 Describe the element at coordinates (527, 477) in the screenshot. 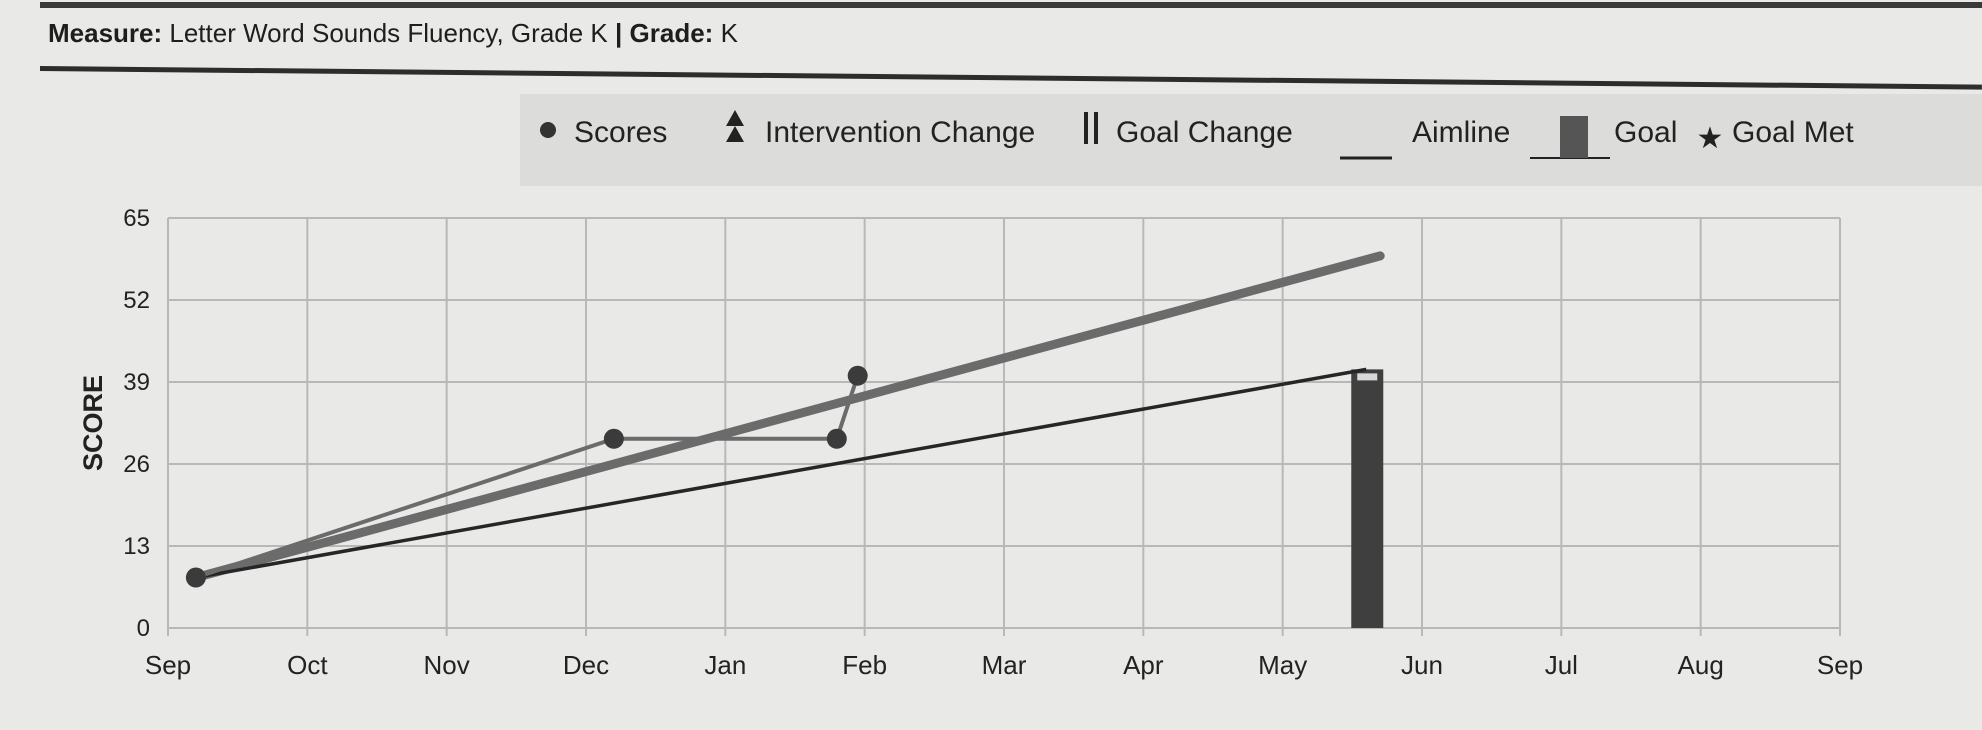

I see `scores-line` at that location.